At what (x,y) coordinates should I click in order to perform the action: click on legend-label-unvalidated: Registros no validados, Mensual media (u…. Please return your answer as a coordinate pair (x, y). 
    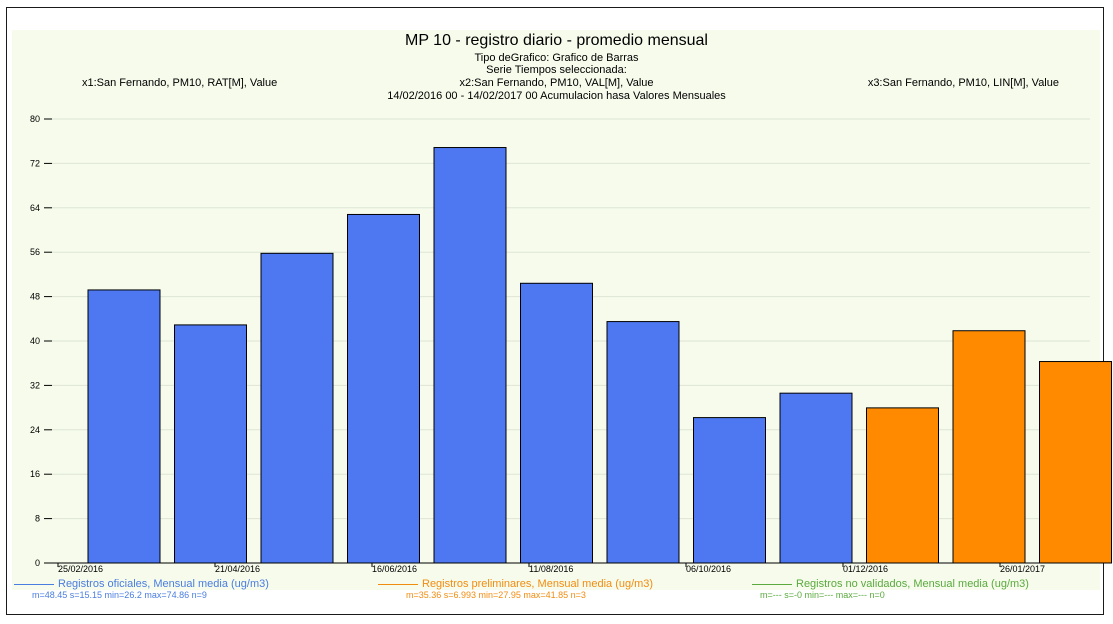
    Looking at the image, I should click on (912, 584).